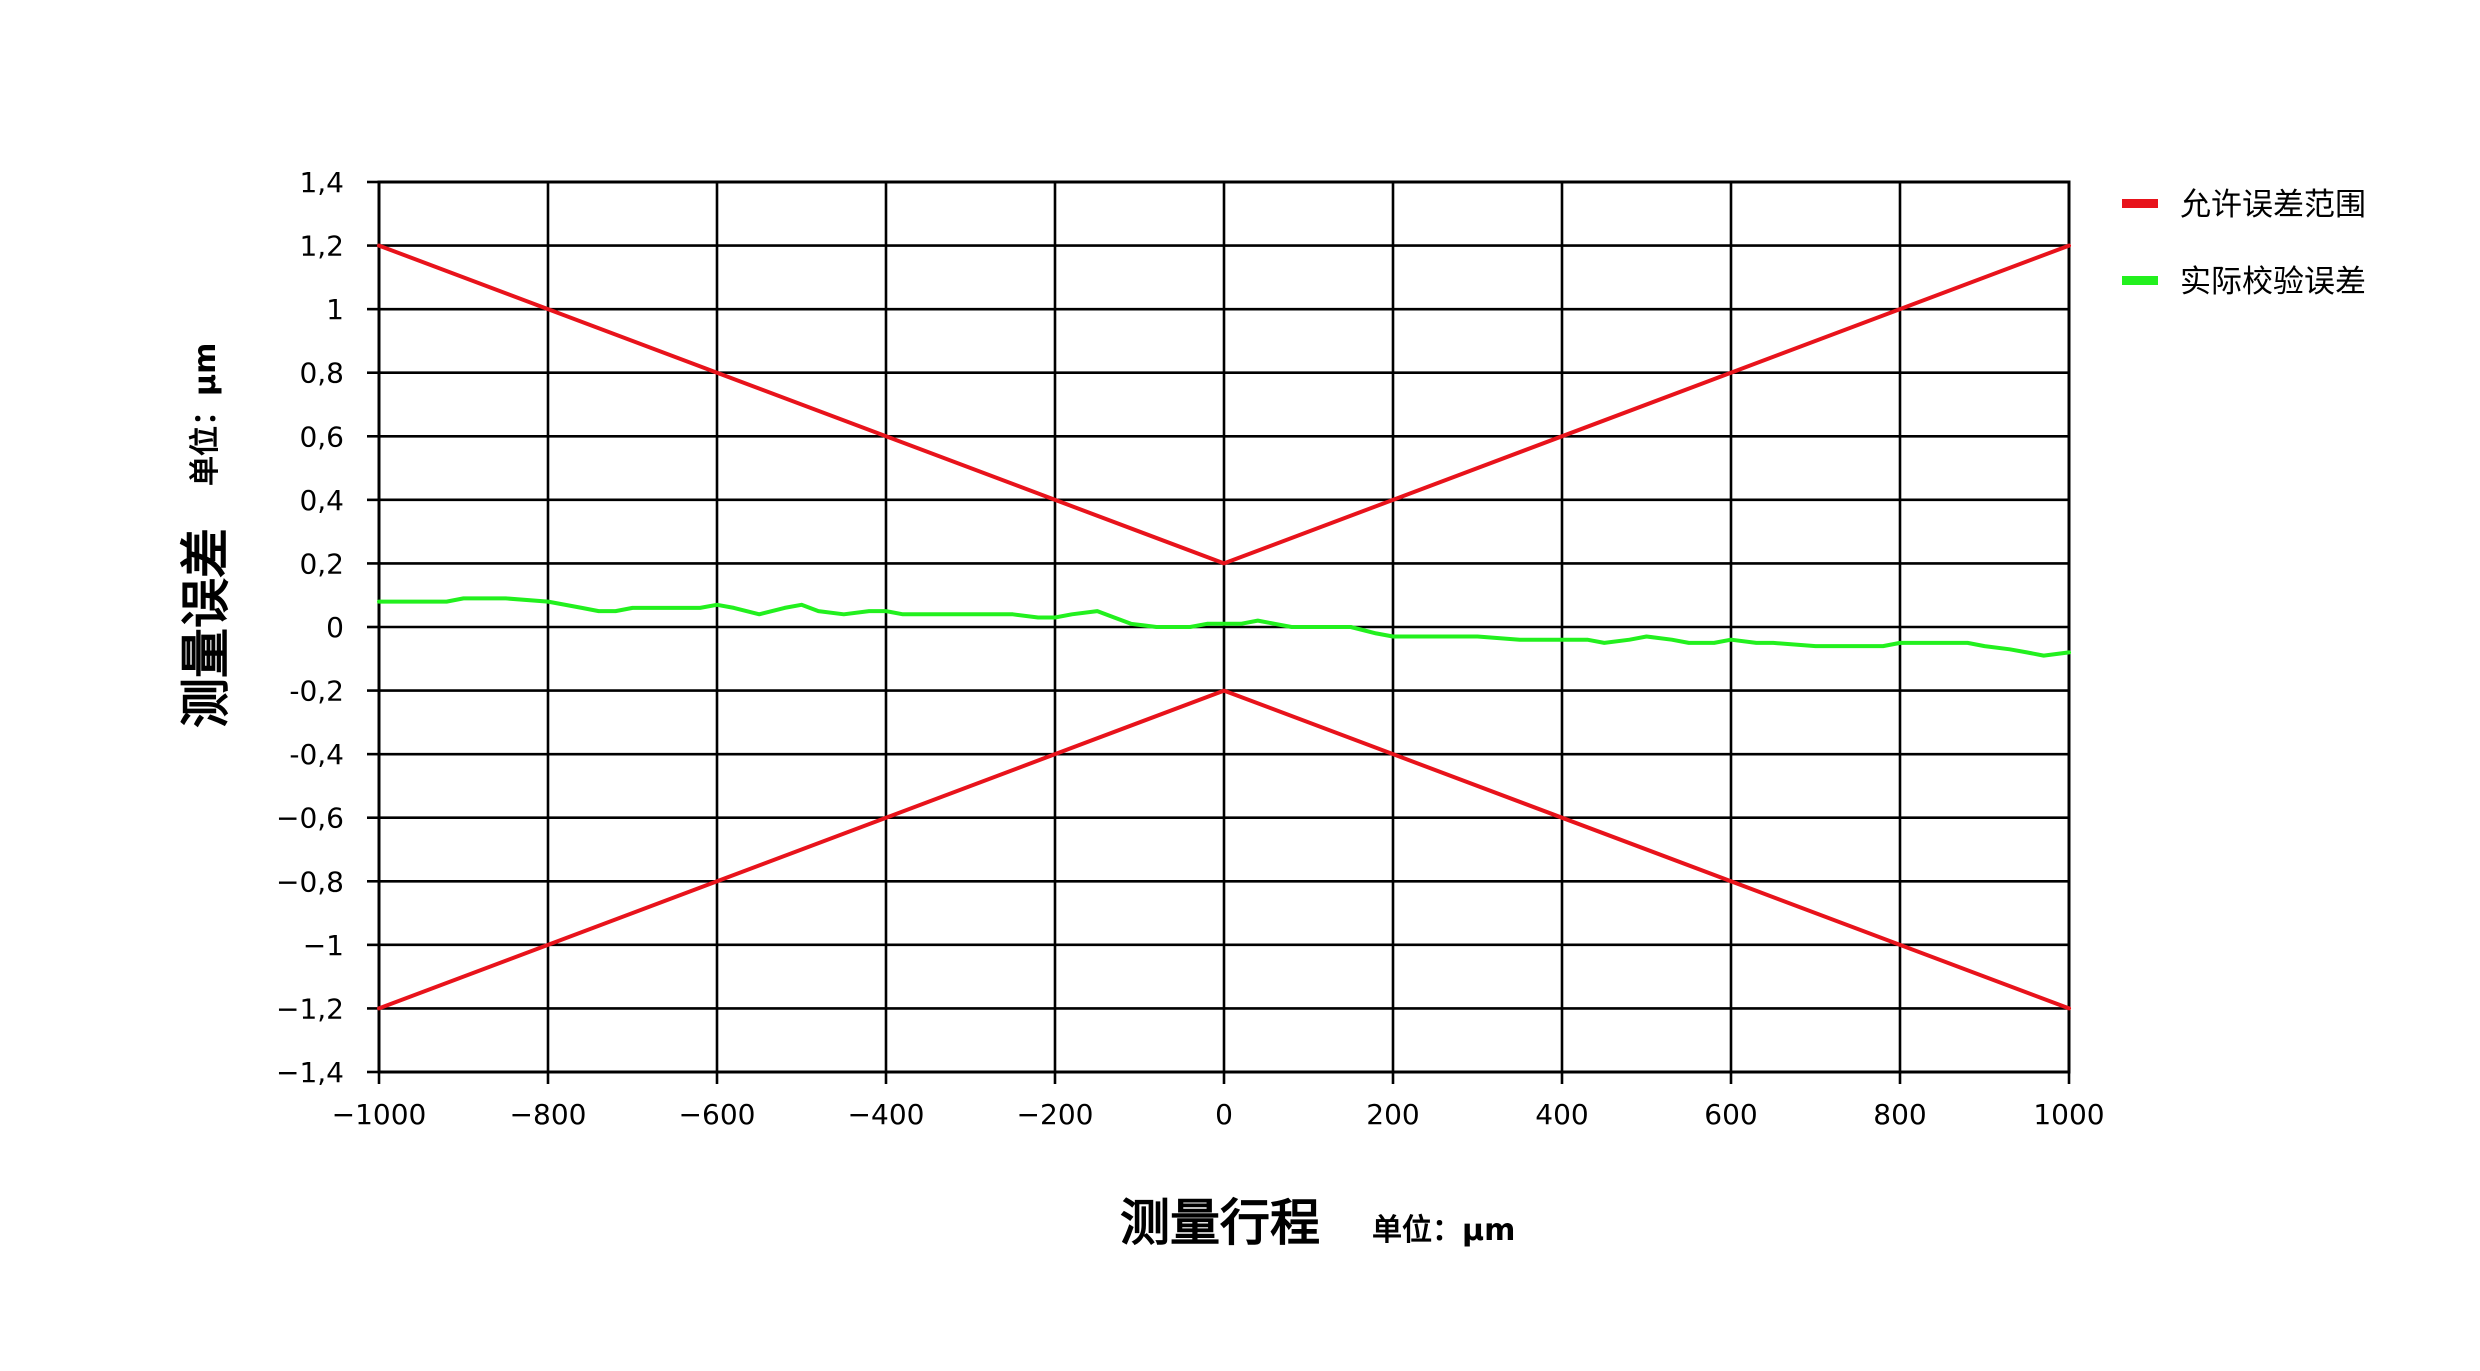  Describe the element at coordinates (335, 309) in the screenshot. I see `y-tick-label: 1` at that location.